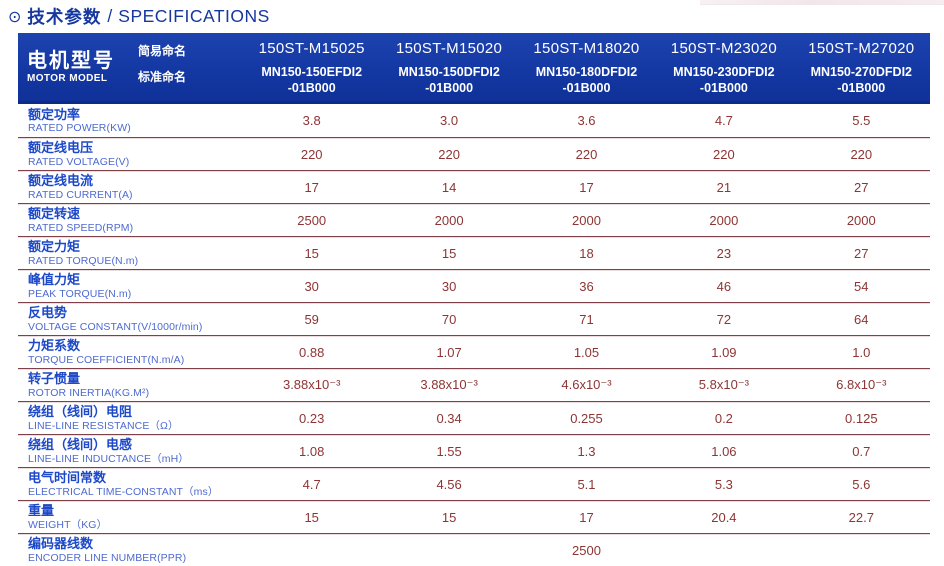 This screenshot has width=944, height=566. What do you see at coordinates (130, 286) in the screenshot?
I see `row-label: 峰值力矩 PEAK TORQUE(N.m)` at bounding box center [130, 286].